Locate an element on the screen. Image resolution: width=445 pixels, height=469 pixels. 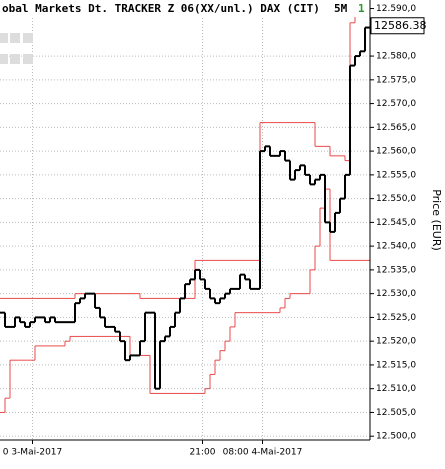
title-bar is located at coordinates (185, 8).